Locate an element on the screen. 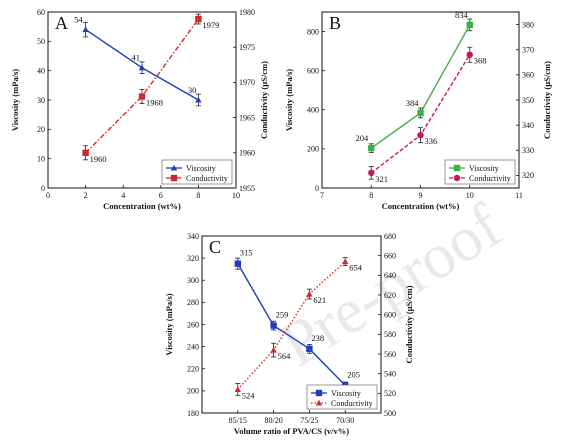 Image resolution: width=565 pixels, height=442 pixels. data-label: 1960 is located at coordinates (98, 159).